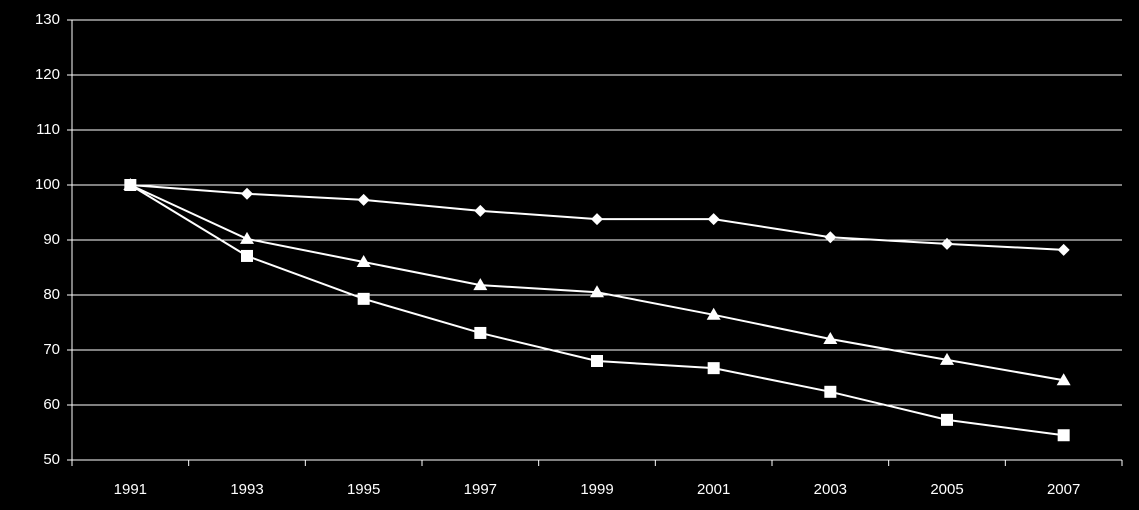 The image size is (1139, 510). What do you see at coordinates (51, 239) in the screenshot?
I see `y-tick-label: 90` at bounding box center [51, 239].